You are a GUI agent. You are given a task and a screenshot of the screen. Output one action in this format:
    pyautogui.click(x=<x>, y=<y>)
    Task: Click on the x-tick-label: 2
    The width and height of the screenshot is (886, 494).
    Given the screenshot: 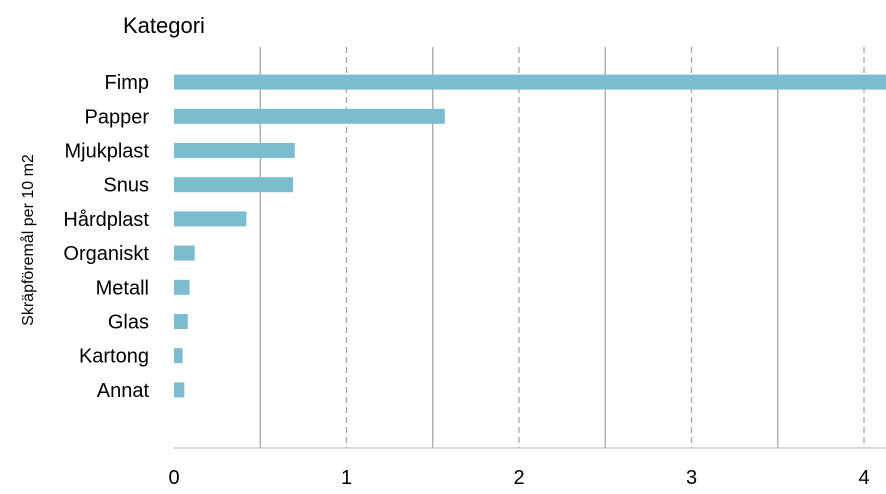 What is the action you would take?
    pyautogui.click(x=518, y=478)
    